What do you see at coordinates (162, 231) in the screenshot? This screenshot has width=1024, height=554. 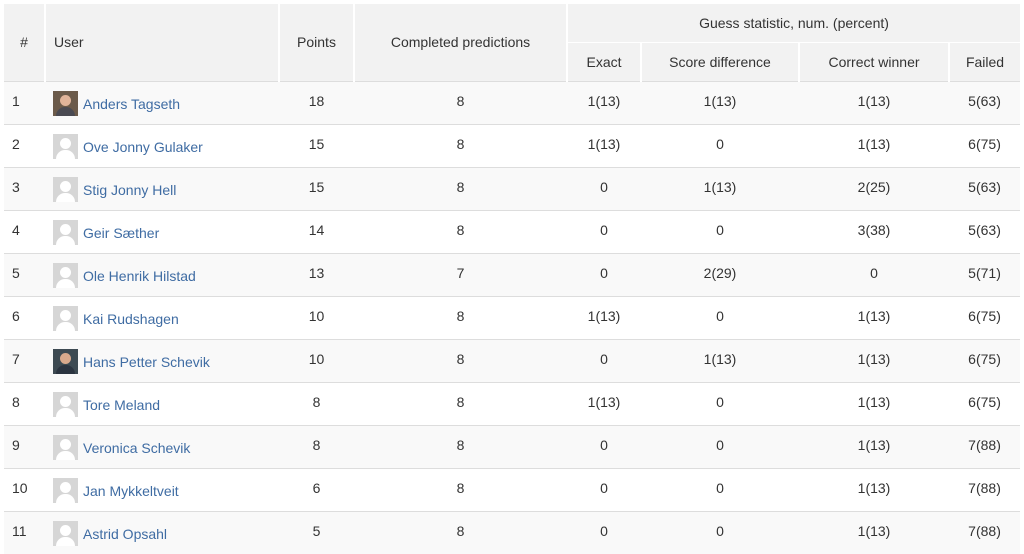 I see `user-cell: Geir Sæther` at bounding box center [162, 231].